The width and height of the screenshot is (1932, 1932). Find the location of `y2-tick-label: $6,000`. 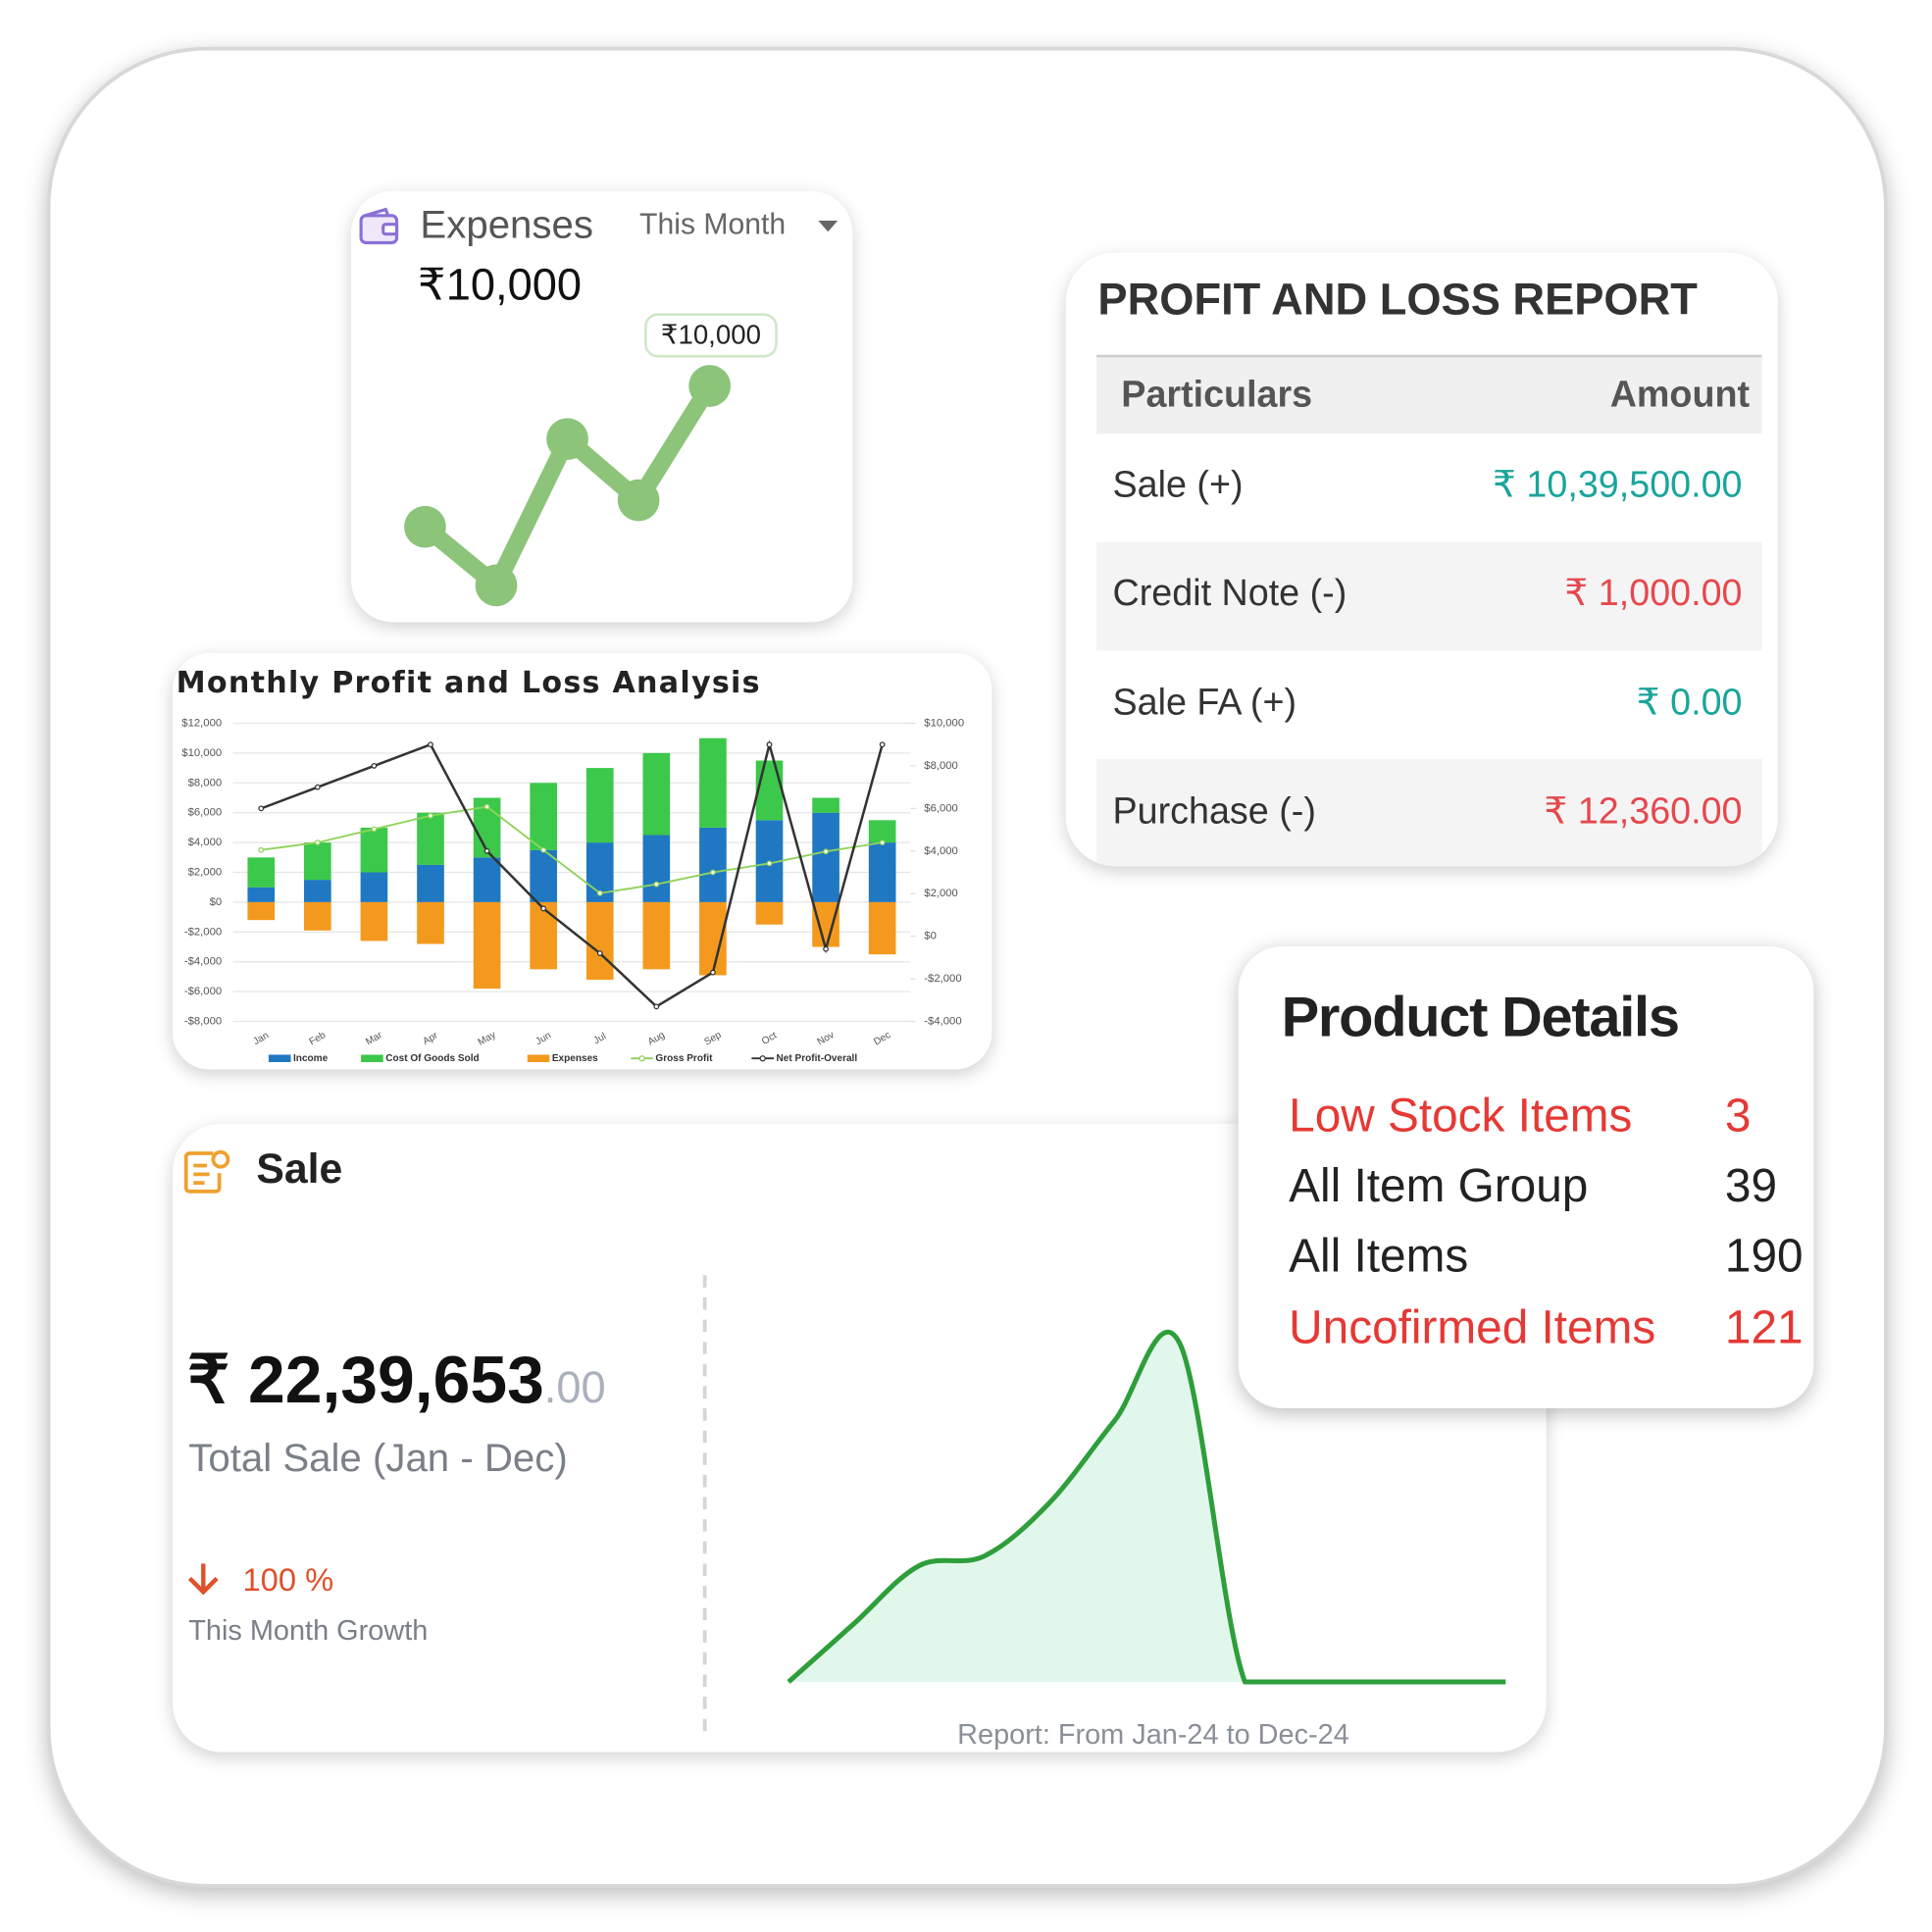

y2-tick-label: $6,000 is located at coordinates (941, 808).